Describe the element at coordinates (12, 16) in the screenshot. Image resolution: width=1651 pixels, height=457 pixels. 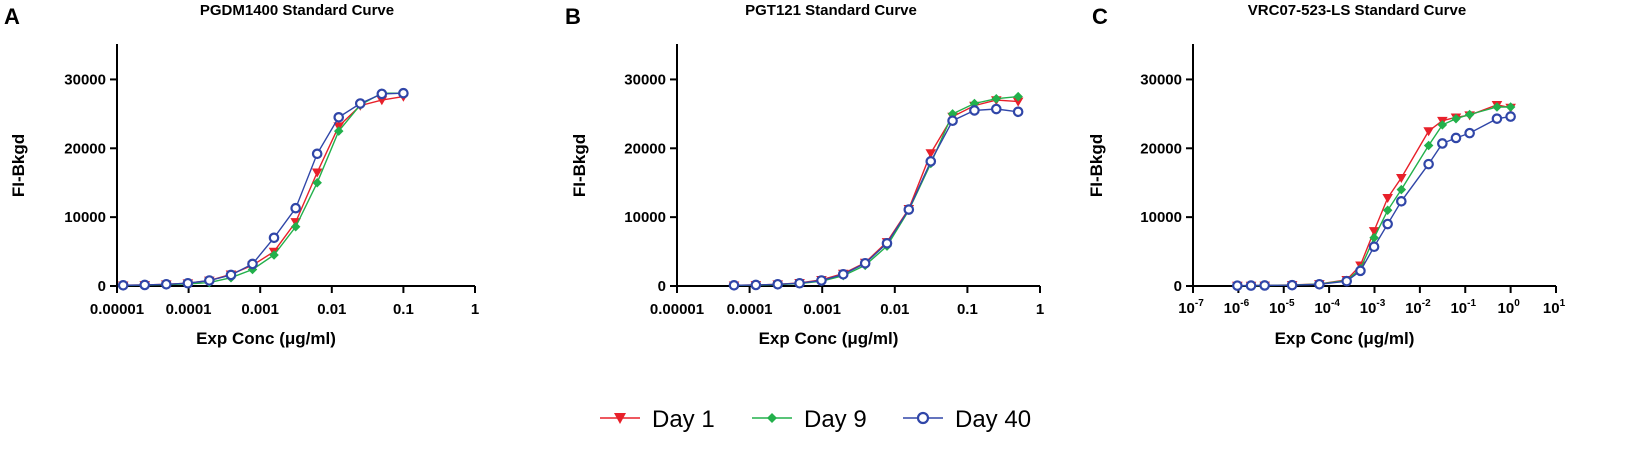
I see `panel-letter: A` at that location.